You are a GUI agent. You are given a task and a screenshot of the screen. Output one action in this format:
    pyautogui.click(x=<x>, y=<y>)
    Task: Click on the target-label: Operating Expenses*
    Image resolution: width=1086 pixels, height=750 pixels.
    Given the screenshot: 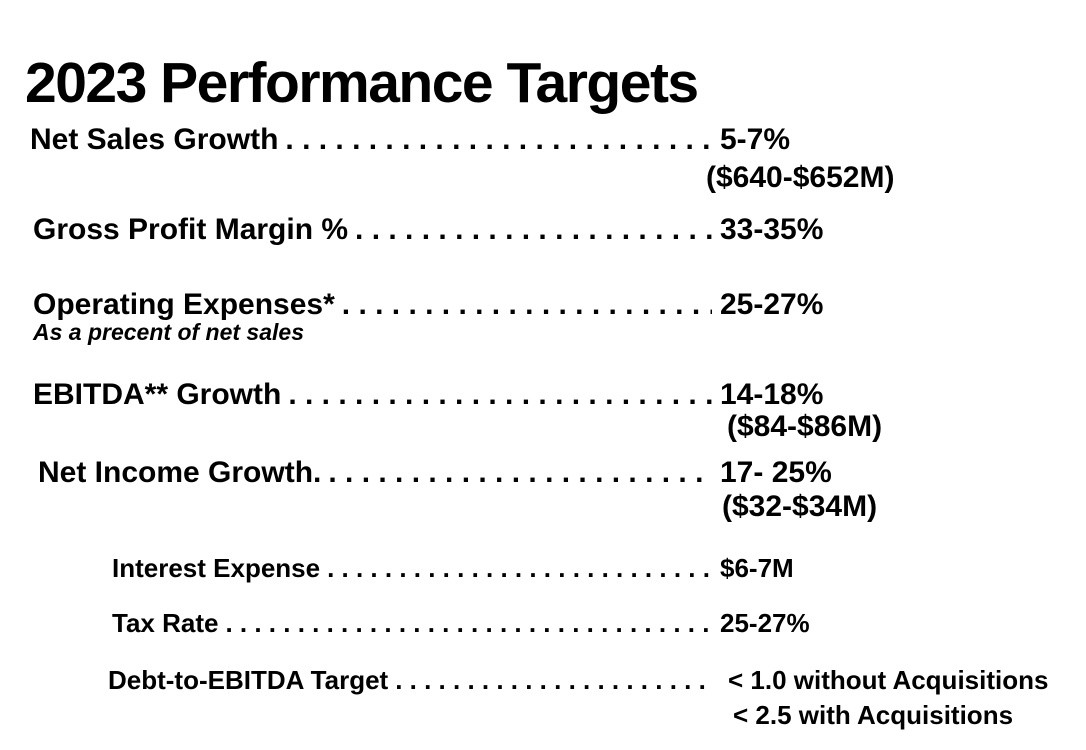 What is the action you would take?
    pyautogui.click(x=184, y=304)
    